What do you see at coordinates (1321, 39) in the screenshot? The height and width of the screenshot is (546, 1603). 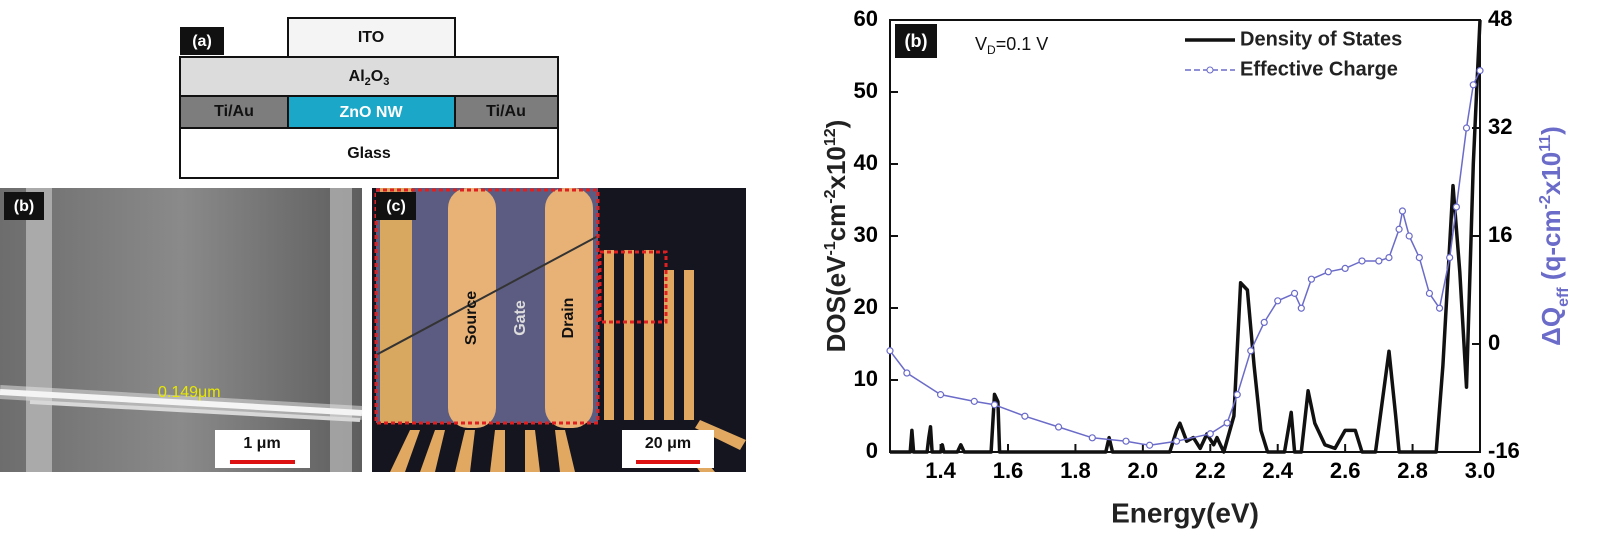 I see `legend-label: Density of States` at bounding box center [1321, 39].